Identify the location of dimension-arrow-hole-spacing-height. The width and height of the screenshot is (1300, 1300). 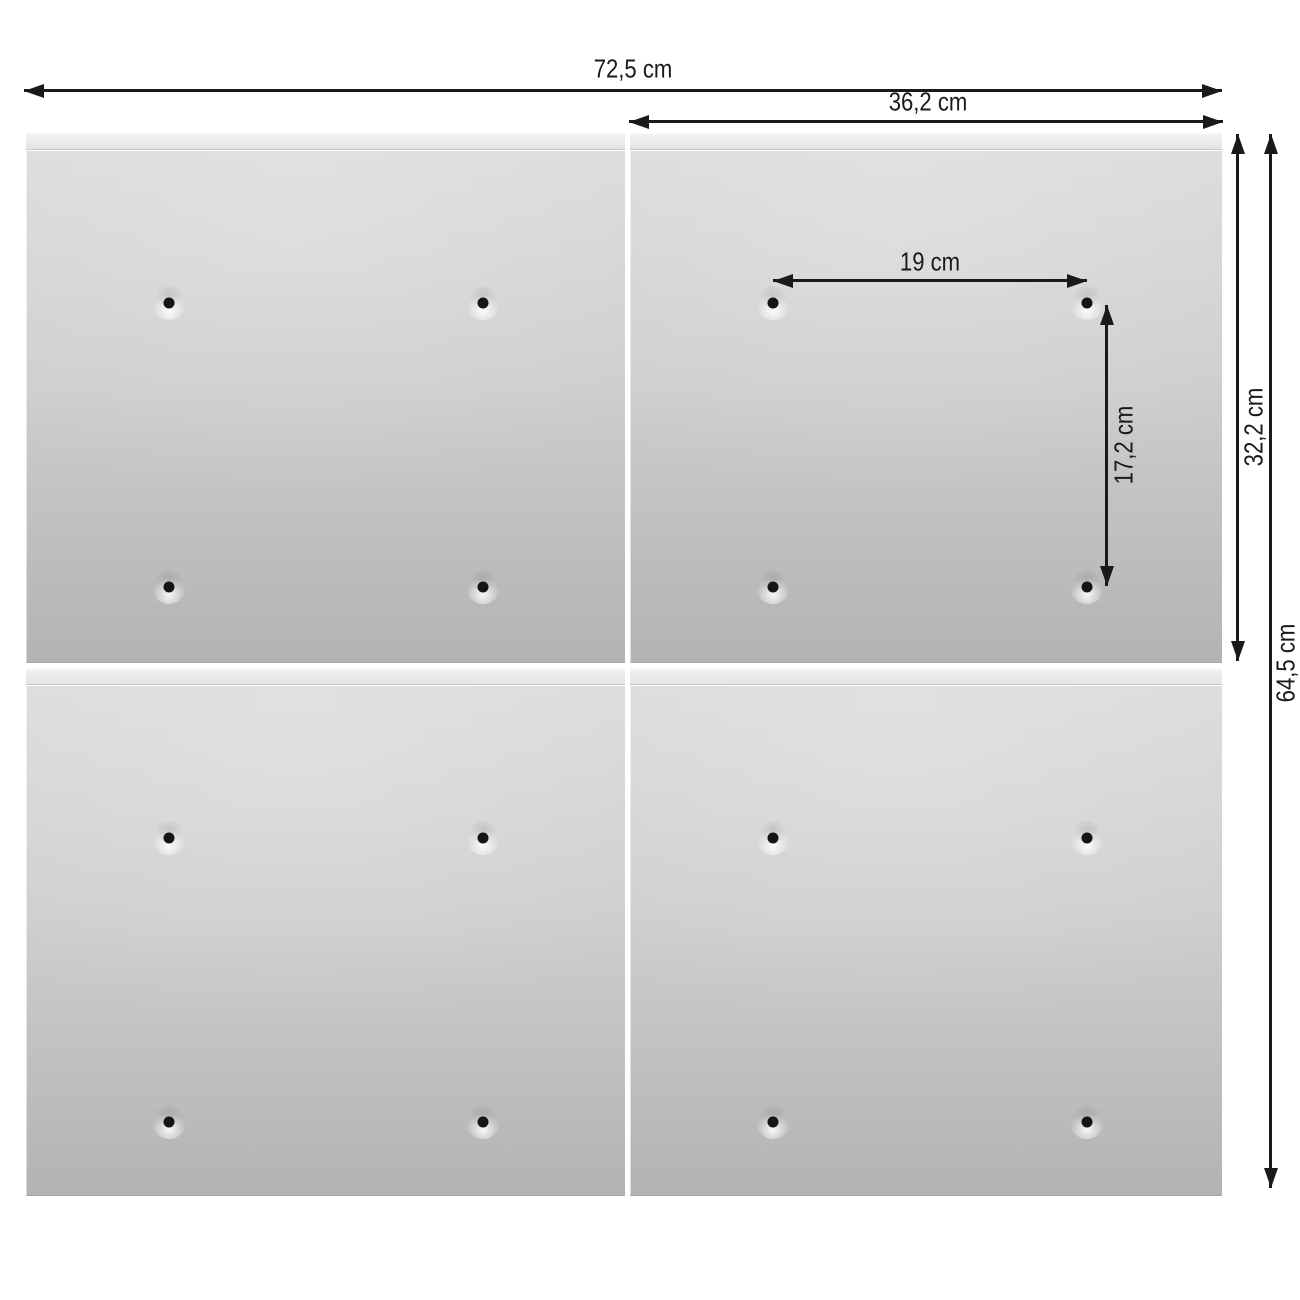
(1106, 445).